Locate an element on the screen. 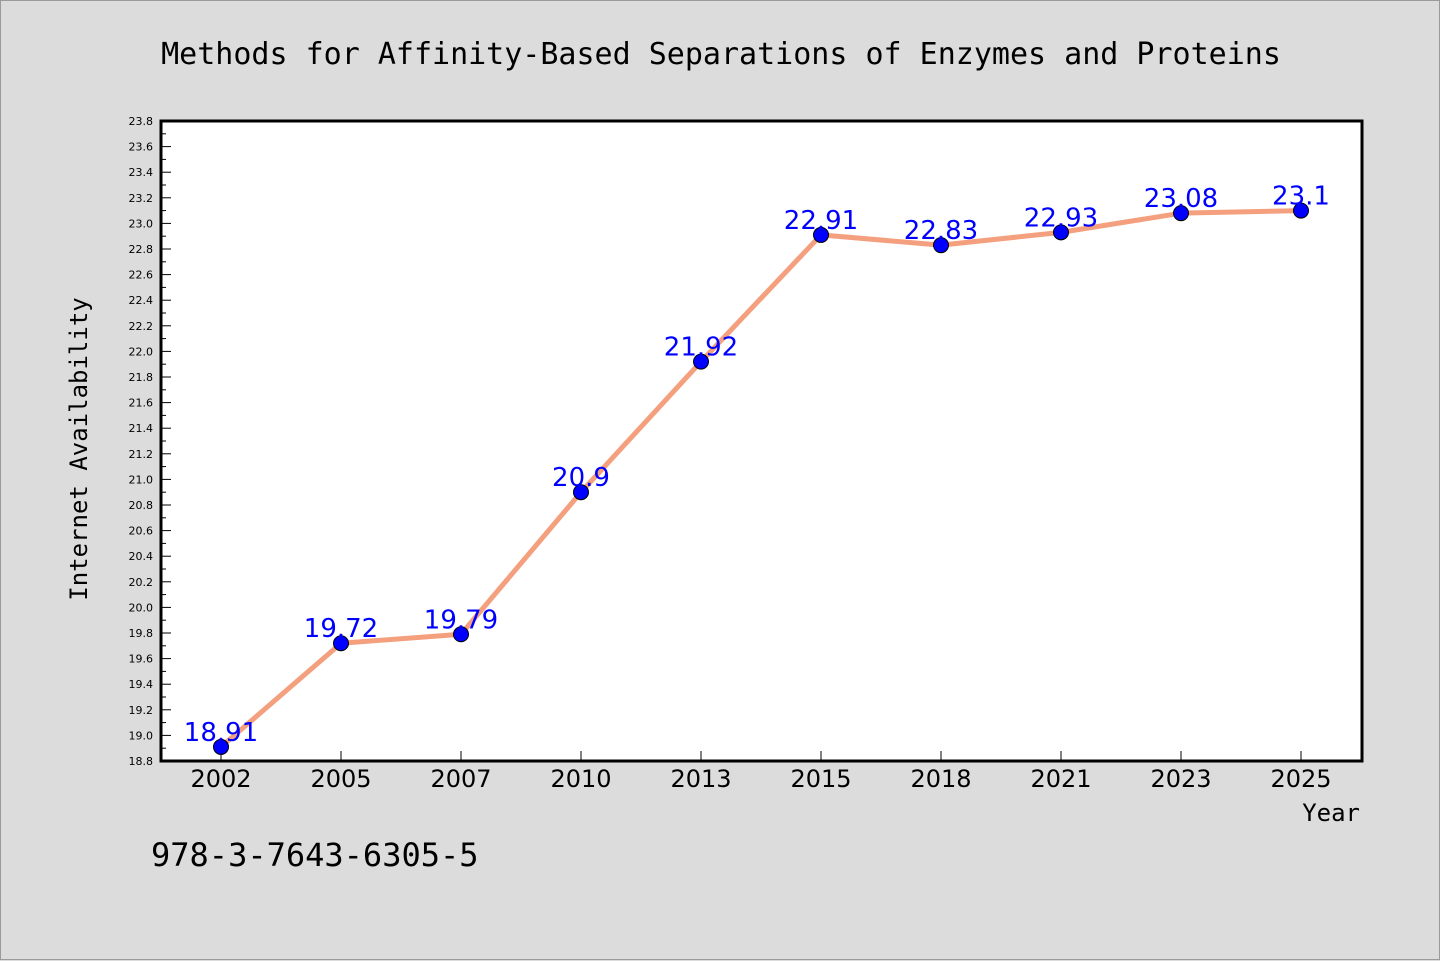 The height and width of the screenshot is (961, 1440). x-tick-label: 2021 is located at coordinates (1060, 779).